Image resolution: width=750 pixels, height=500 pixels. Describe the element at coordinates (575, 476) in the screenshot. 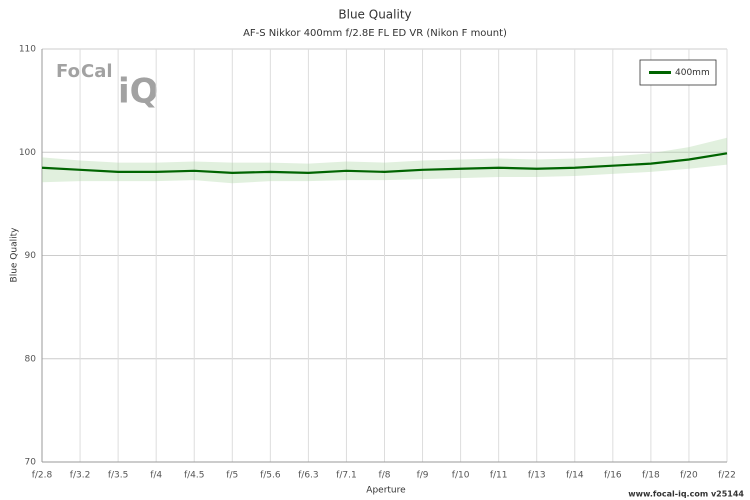

I see `x-tick-label: f/14` at that location.